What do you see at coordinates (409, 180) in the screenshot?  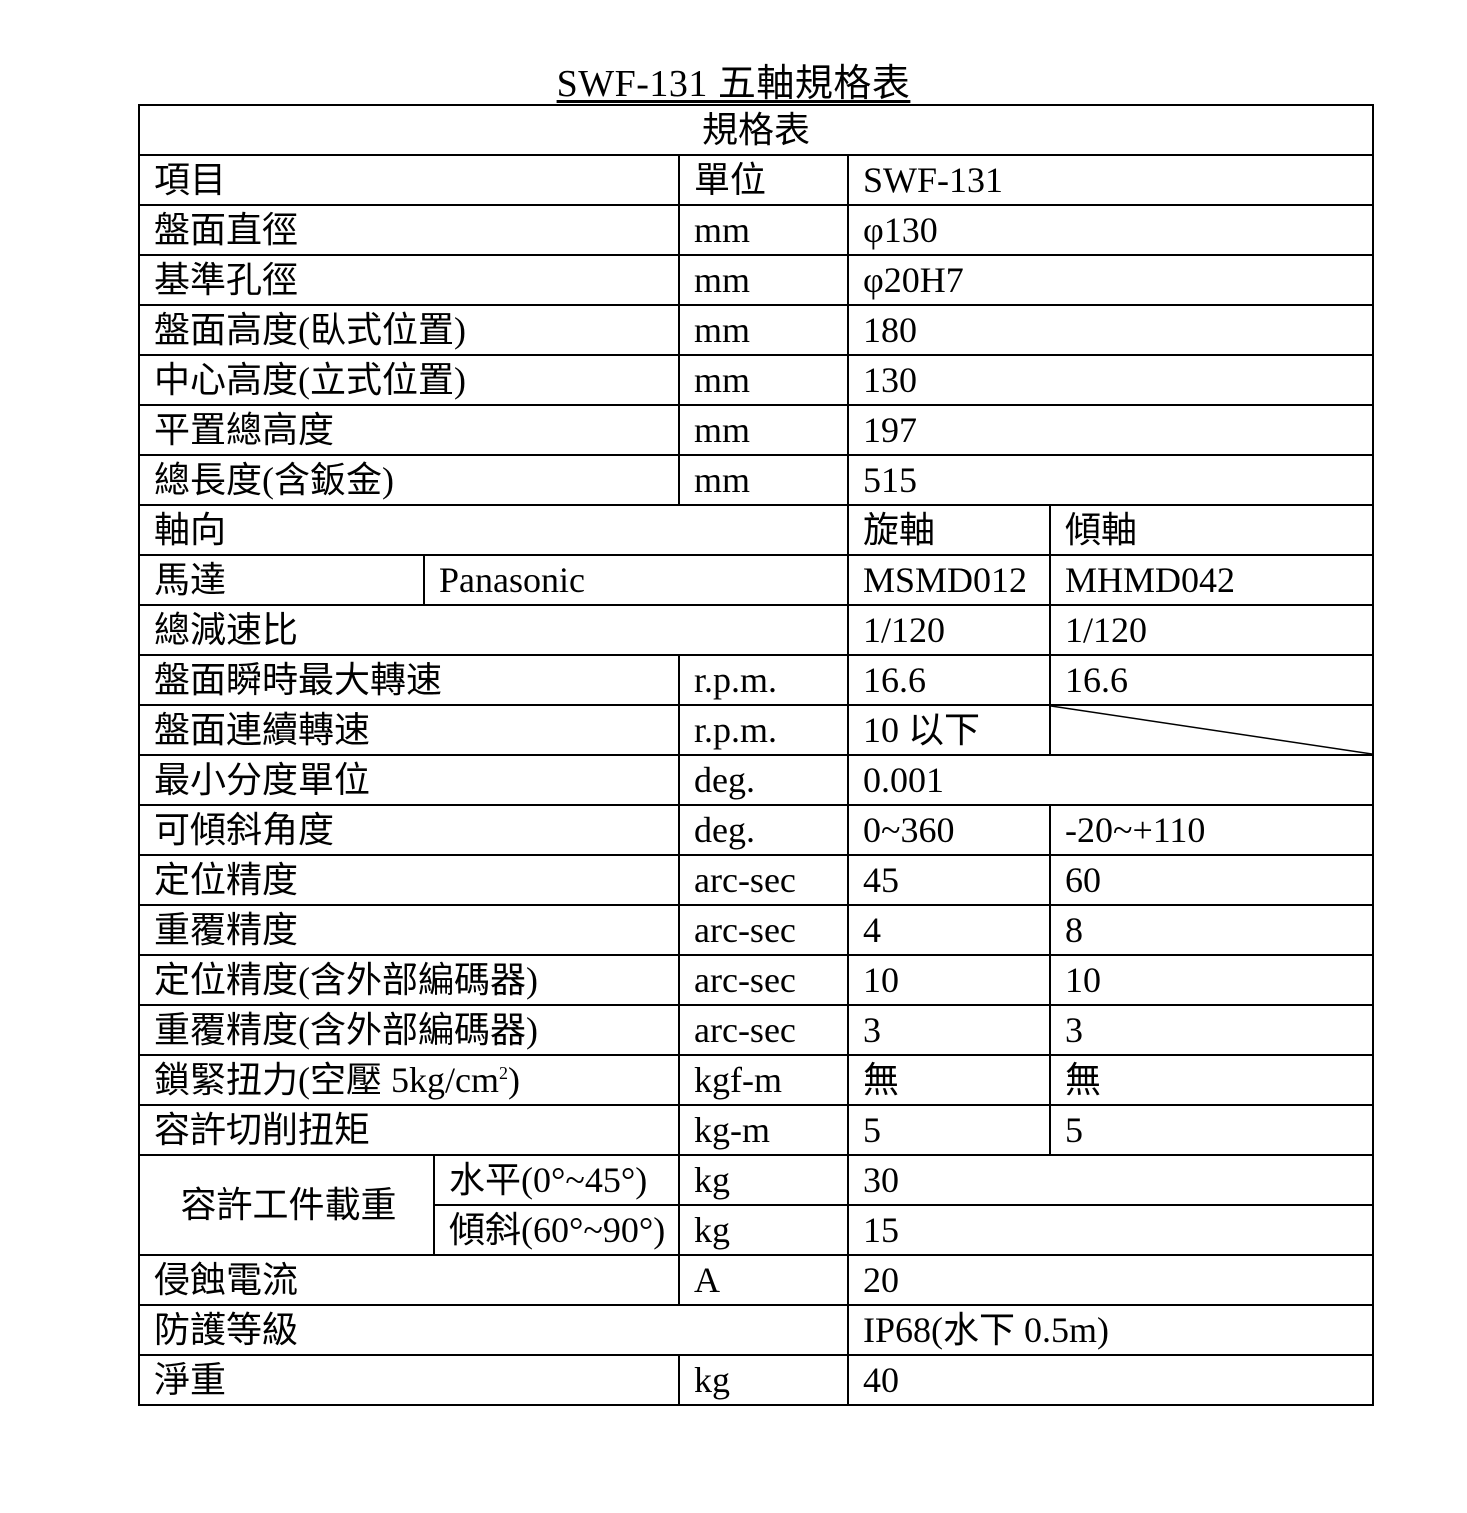 I see `header-item: 項目` at bounding box center [409, 180].